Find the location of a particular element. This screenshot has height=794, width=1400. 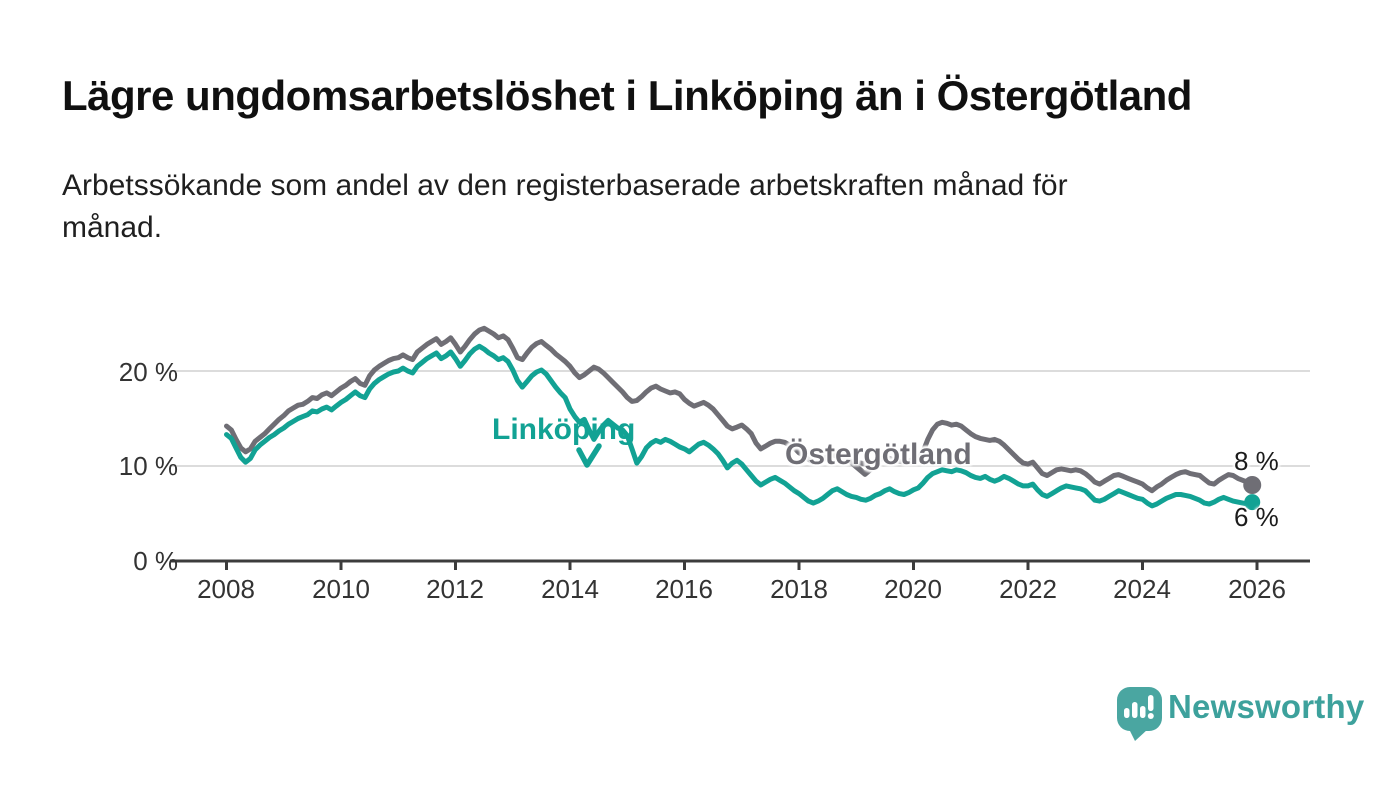

x-tick-label-2026: 2026 is located at coordinates (1257, 589).